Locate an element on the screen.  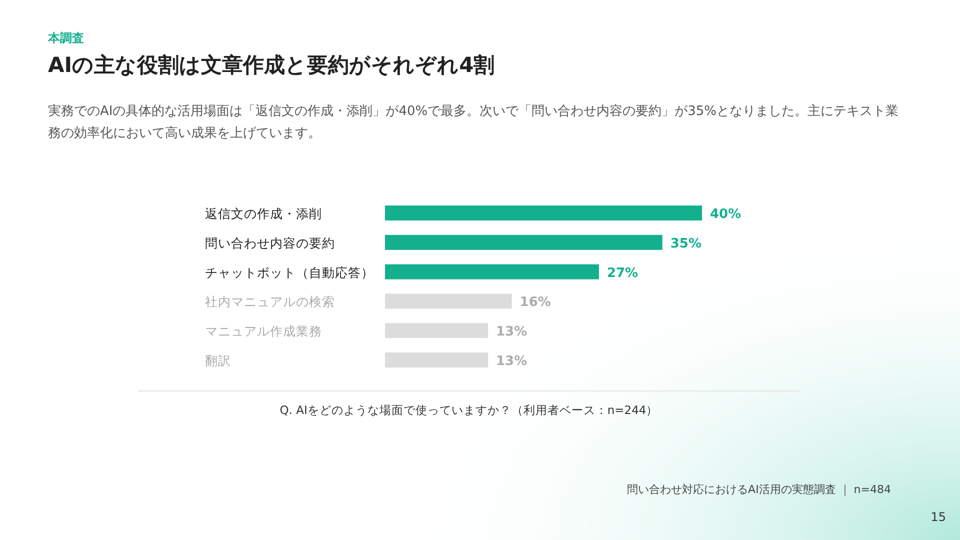
category: マニュアル作成業務 is located at coordinates (263, 331).